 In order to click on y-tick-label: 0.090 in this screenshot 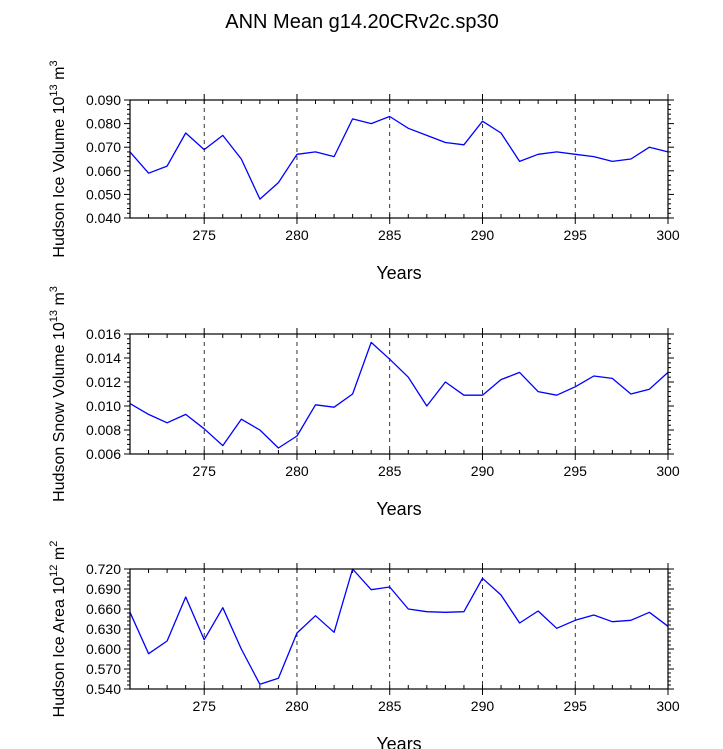, I will do `click(103, 100)`.